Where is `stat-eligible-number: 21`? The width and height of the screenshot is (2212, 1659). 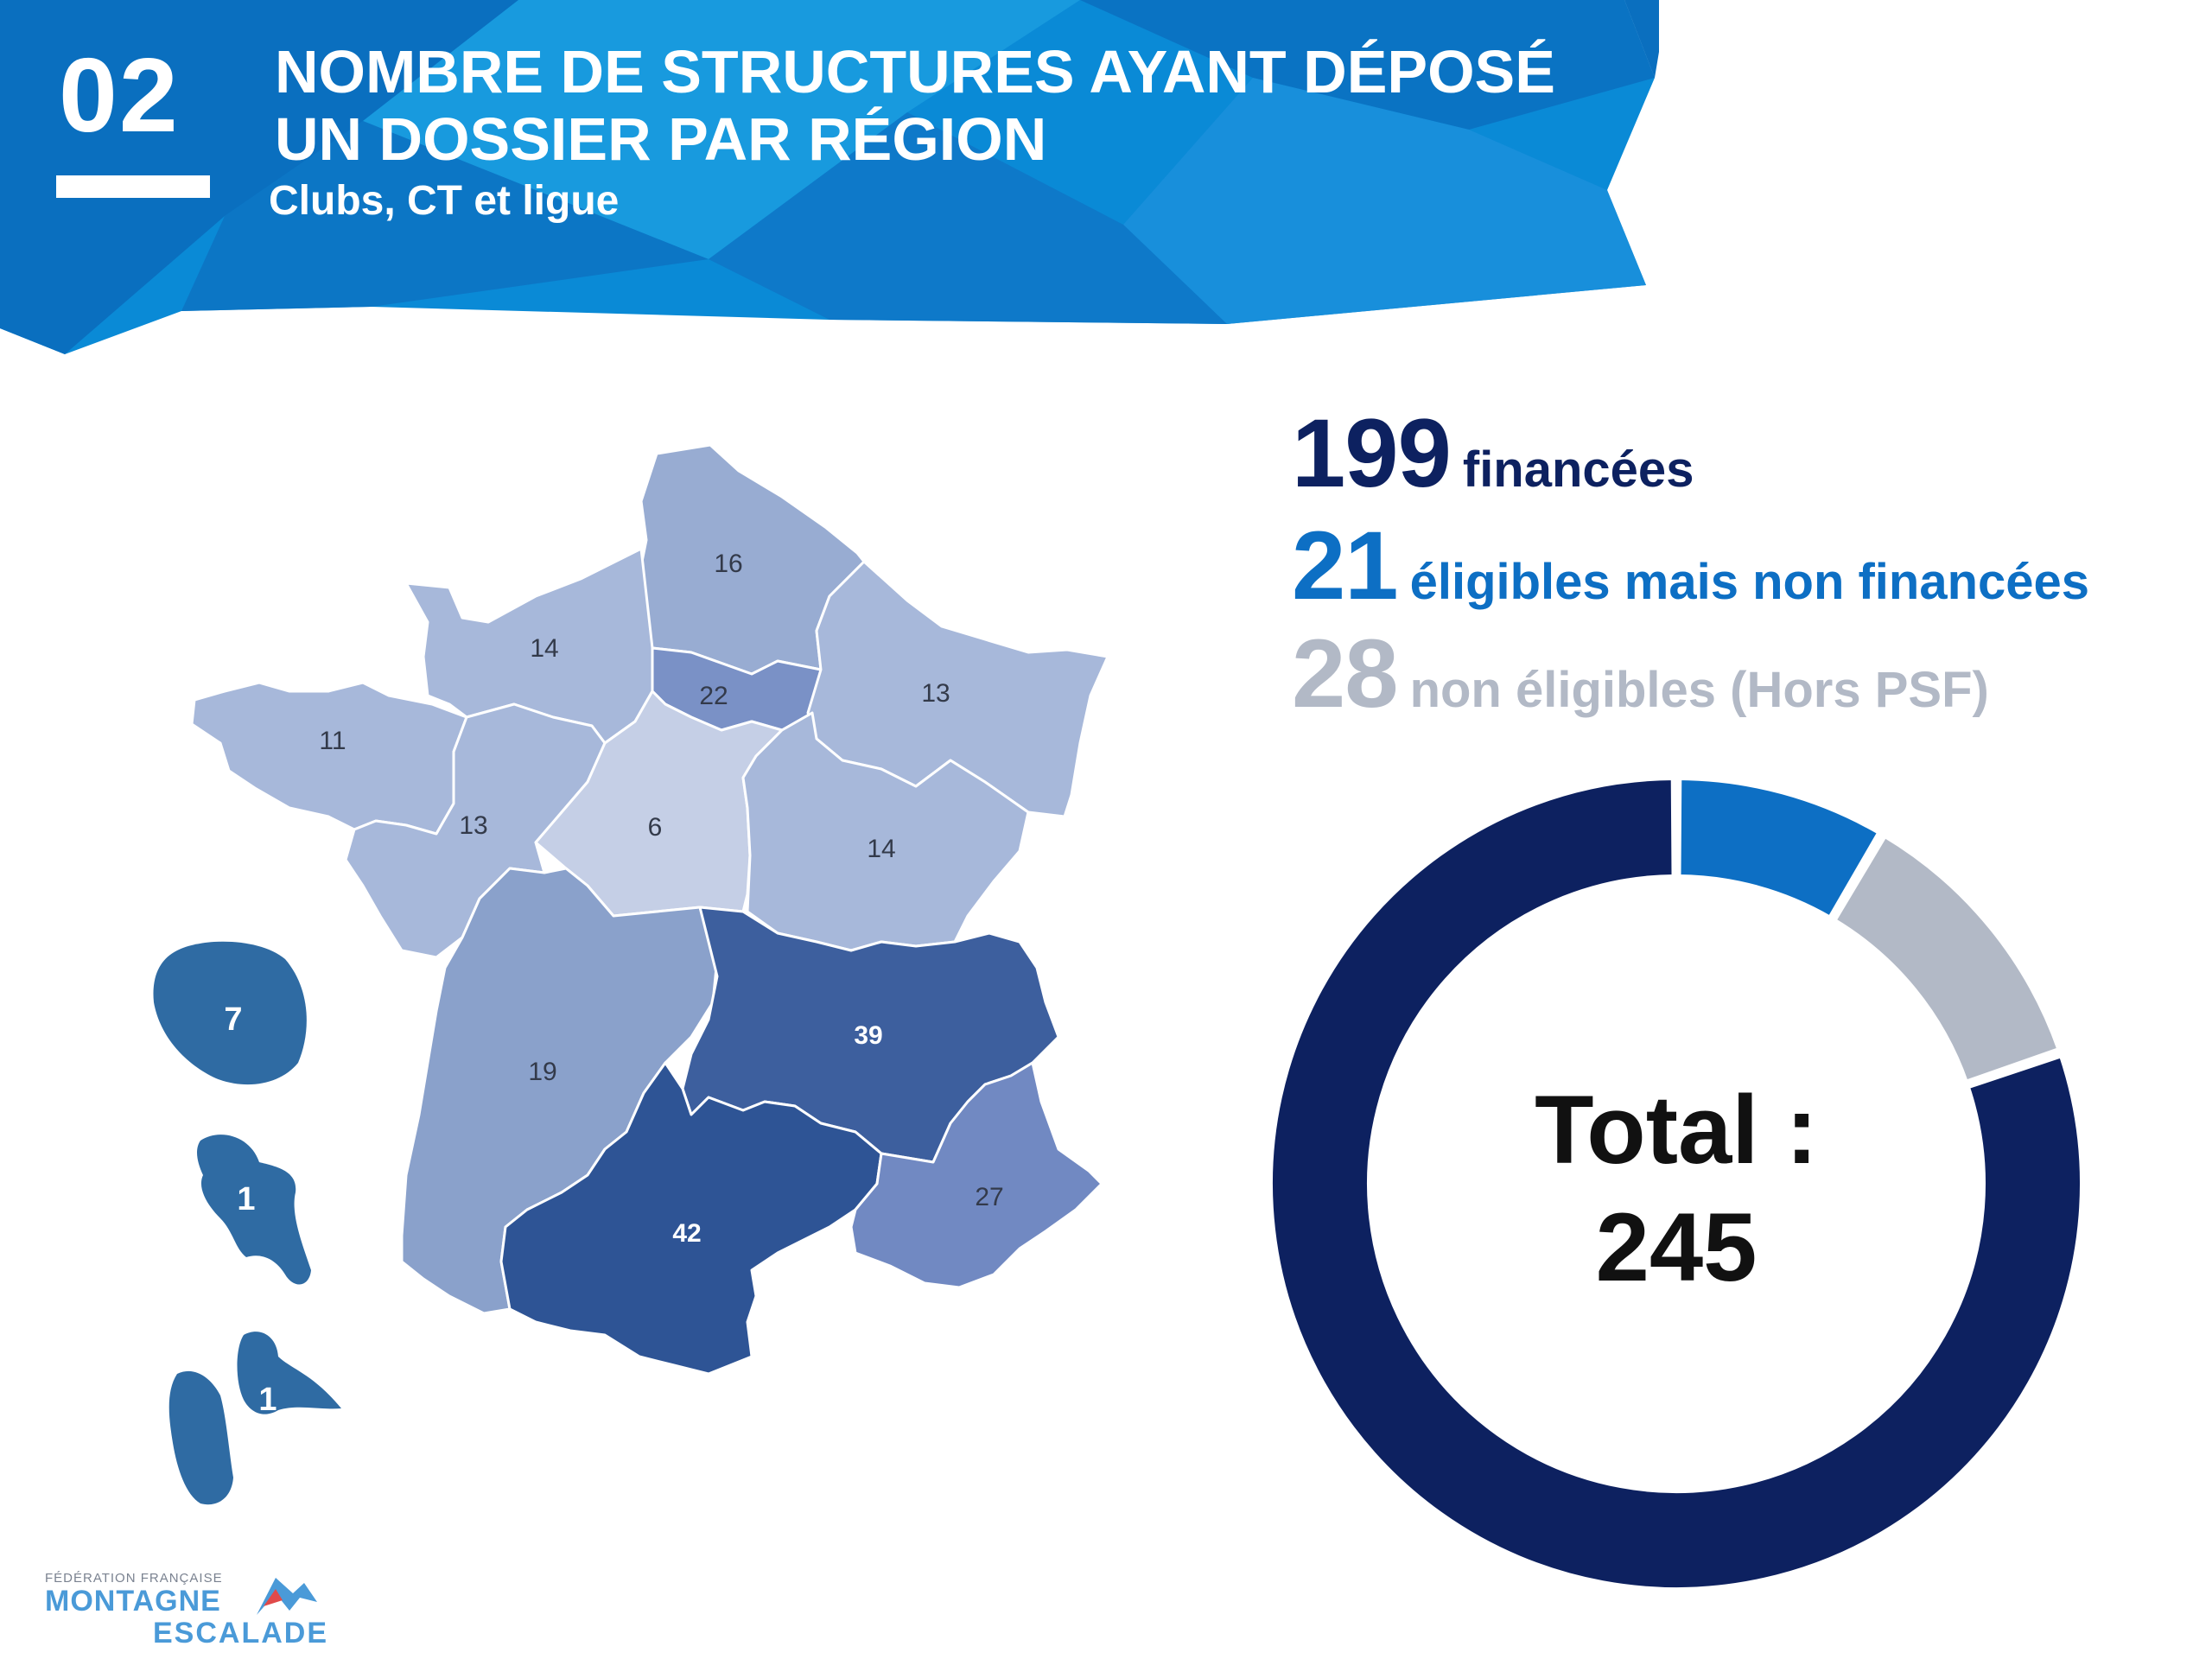 stat-eligible-number: 21 is located at coordinates (1345, 566).